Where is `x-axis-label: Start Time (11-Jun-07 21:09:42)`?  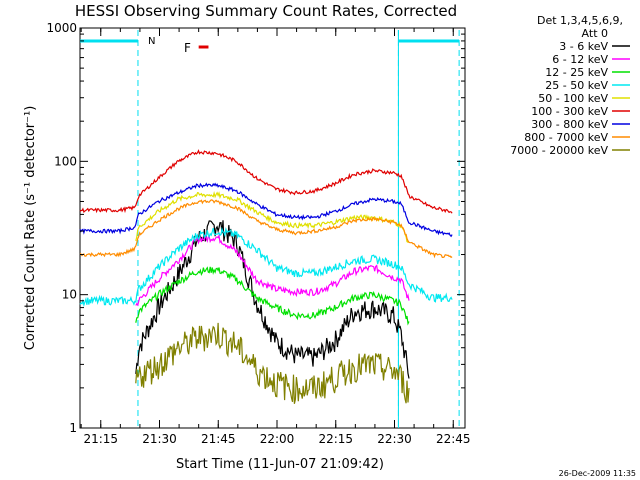
x-axis-label: Start Time (11-Jun-07 21:09:42) is located at coordinates (280, 464).